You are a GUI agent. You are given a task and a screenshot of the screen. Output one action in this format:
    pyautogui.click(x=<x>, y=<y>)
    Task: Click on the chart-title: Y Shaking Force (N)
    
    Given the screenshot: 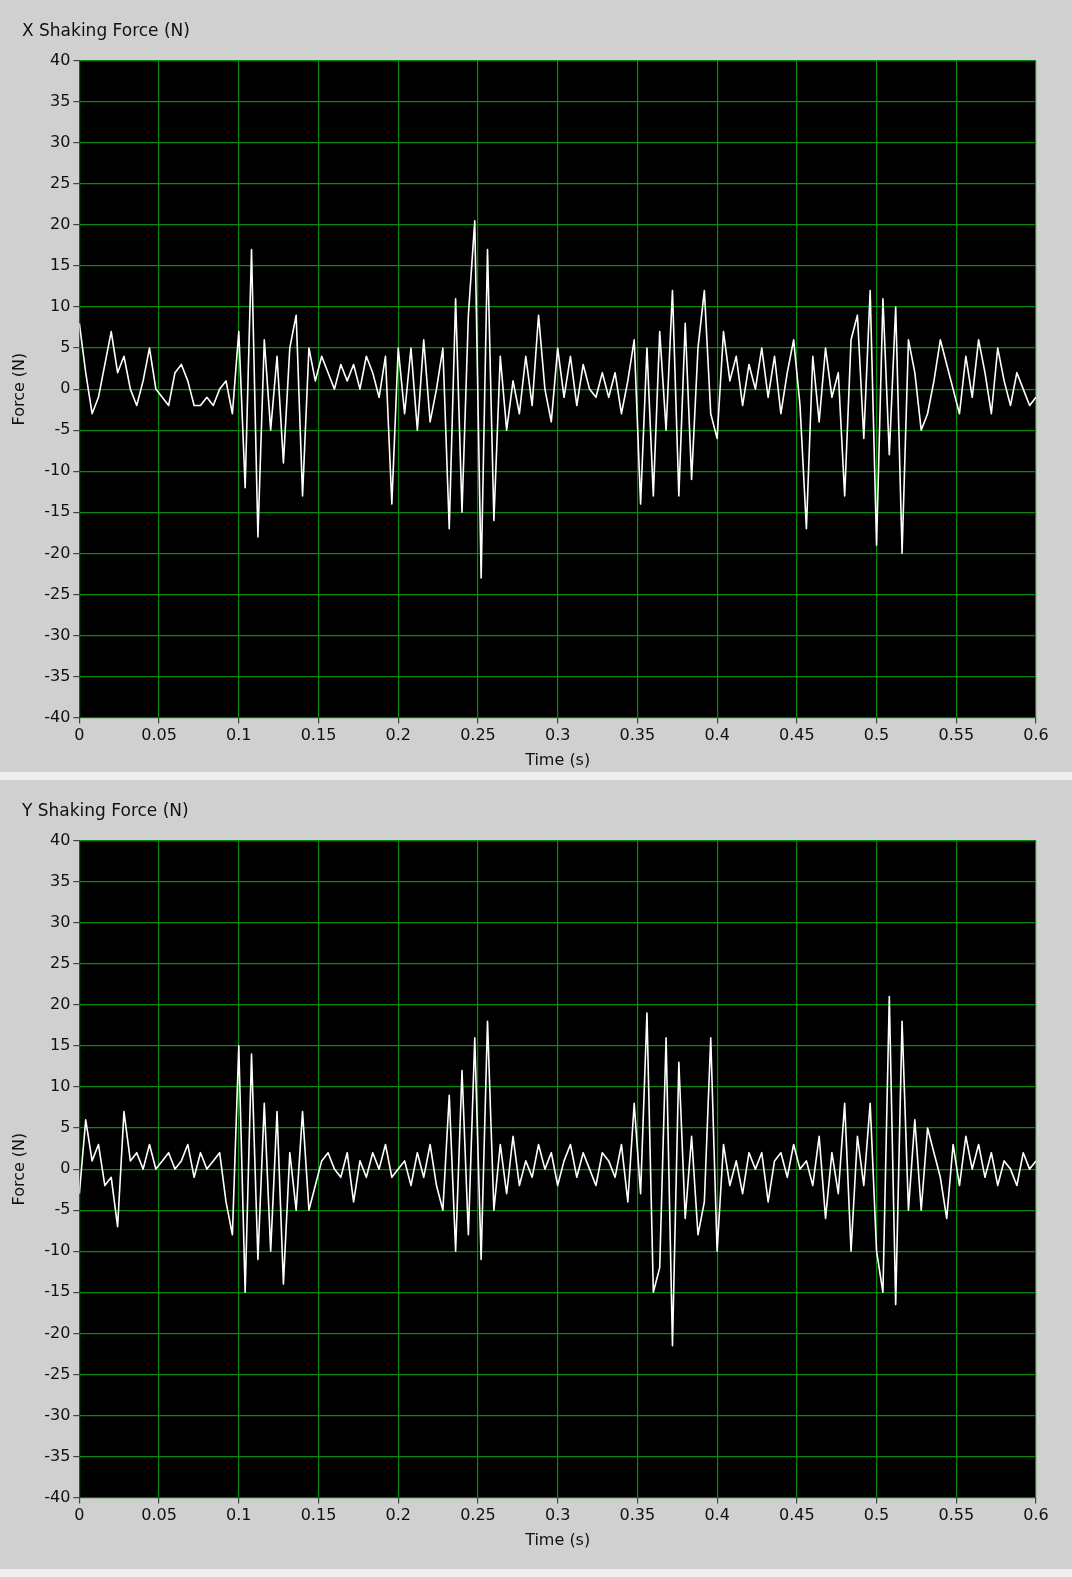 What is the action you would take?
    pyautogui.click(x=105, y=810)
    